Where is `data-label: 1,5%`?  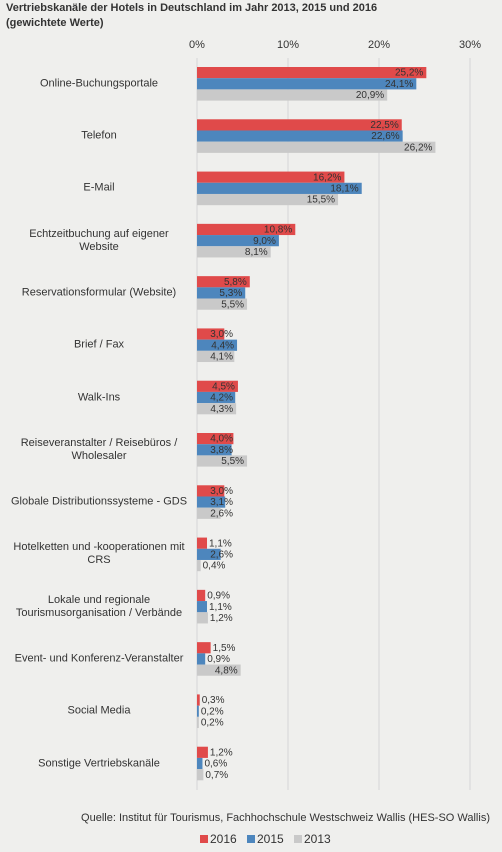 data-label: 1,5% is located at coordinates (224, 648).